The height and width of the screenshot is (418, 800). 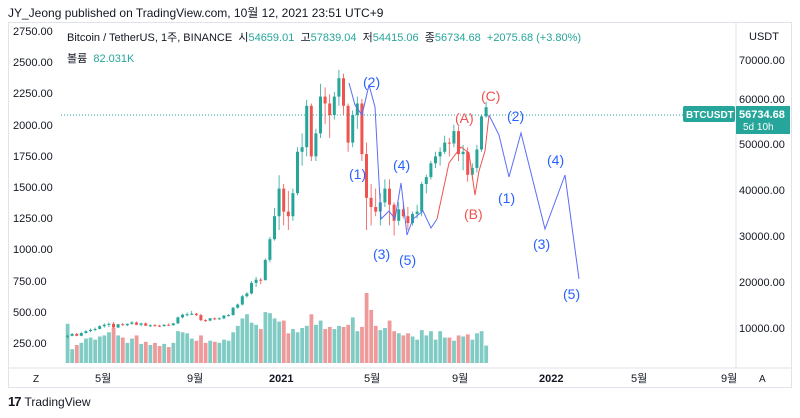 I want to click on right-axis-label: 40000.00, so click(x=762, y=191).